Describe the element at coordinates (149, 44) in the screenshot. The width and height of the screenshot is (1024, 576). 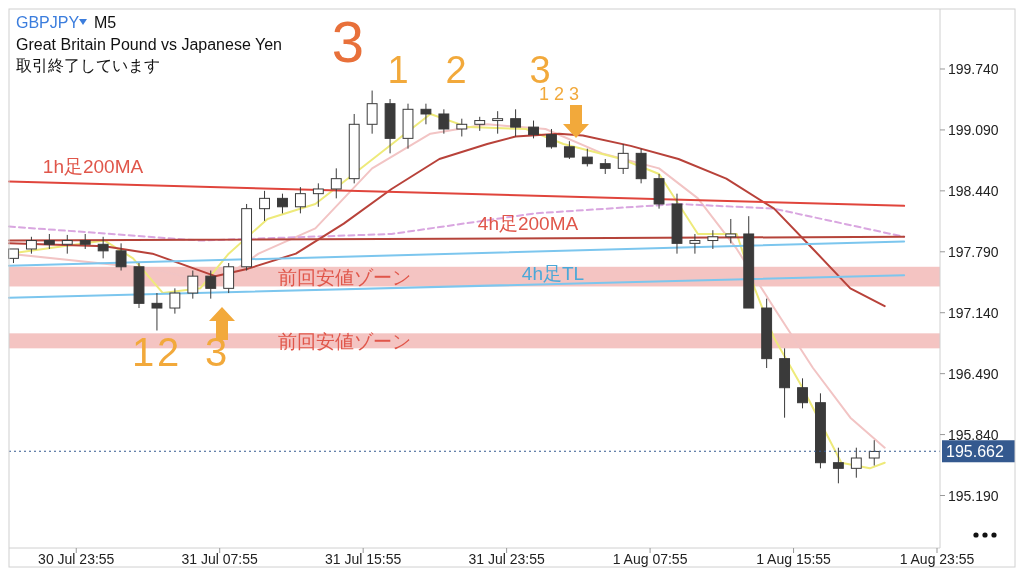
I see `text: Great Britain Pound vs Japanese Yen` at that location.